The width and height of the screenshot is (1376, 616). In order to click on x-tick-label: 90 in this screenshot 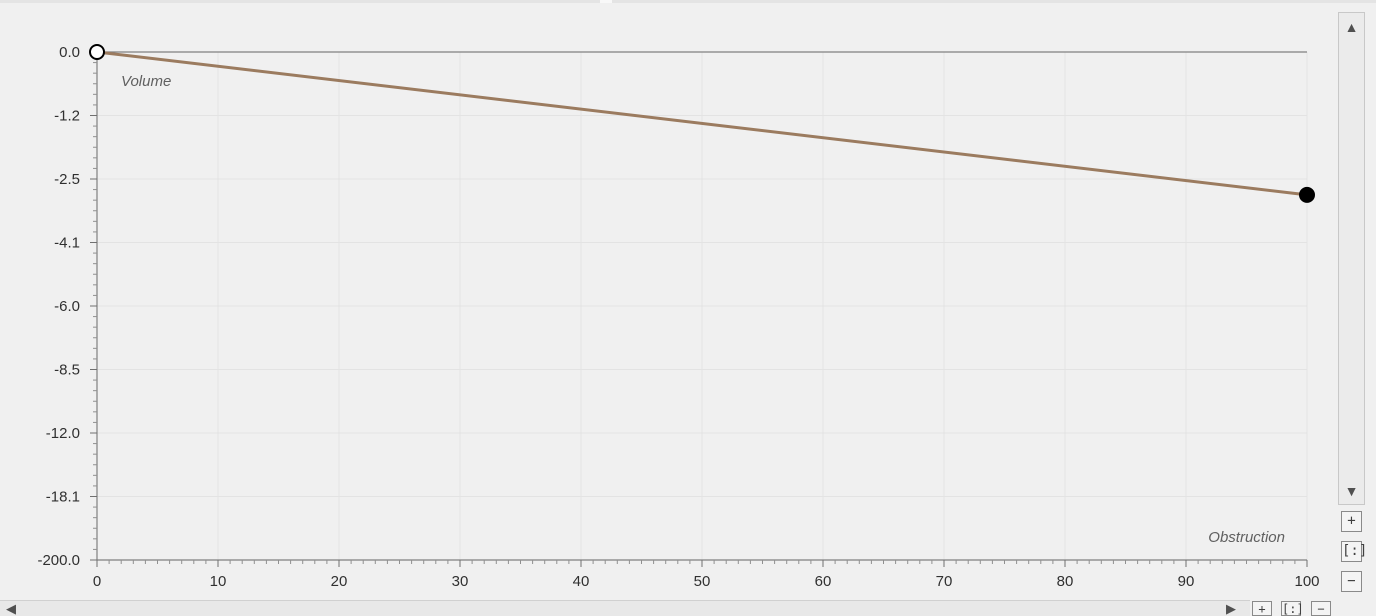, I will do `click(1186, 581)`.